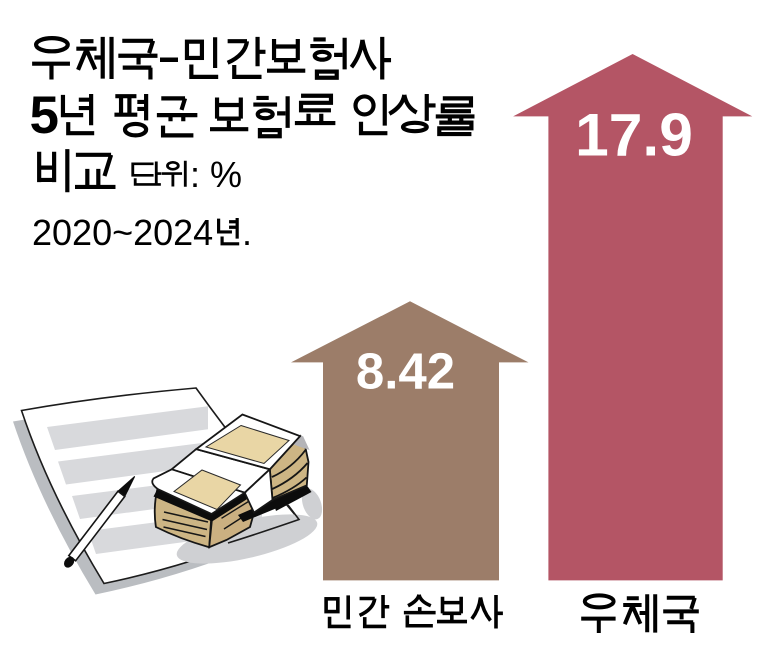  I want to click on svg-text:: %: : %, so click(216, 174).